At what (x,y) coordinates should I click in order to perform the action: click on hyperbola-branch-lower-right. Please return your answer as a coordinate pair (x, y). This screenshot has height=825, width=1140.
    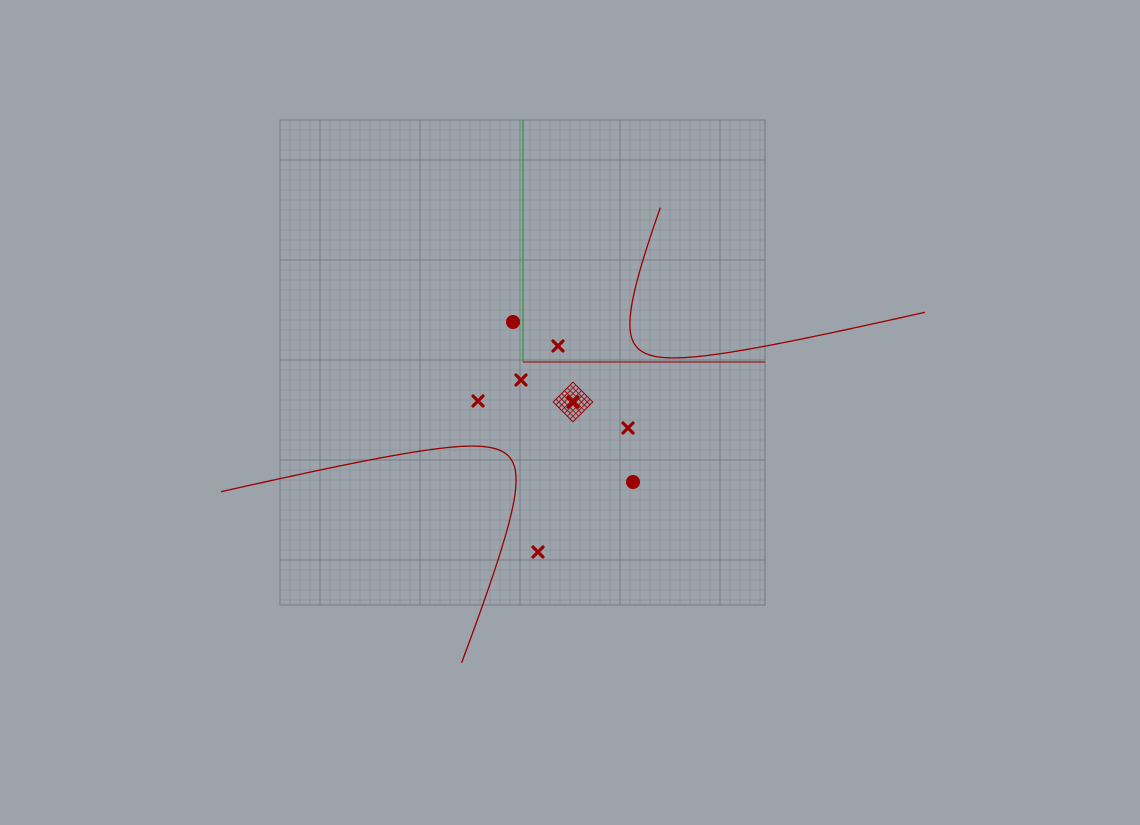
    Looking at the image, I should click on (777, 283).